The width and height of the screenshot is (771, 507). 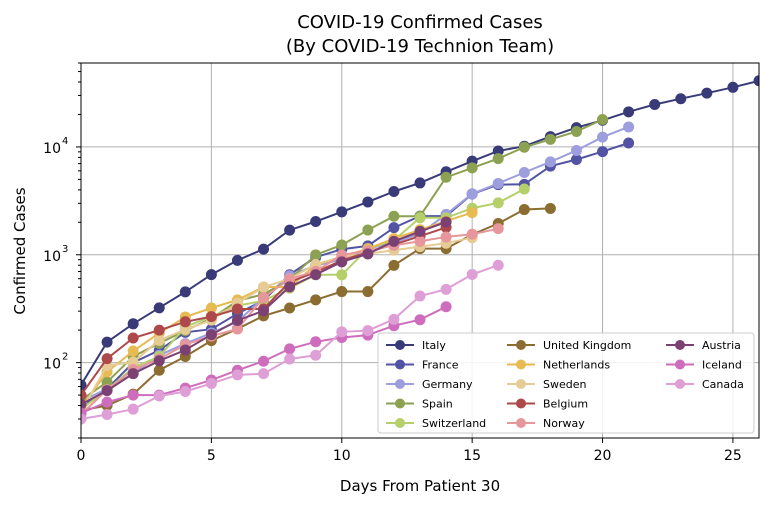 I want to click on x-tick-label: 20, so click(x=603, y=456).